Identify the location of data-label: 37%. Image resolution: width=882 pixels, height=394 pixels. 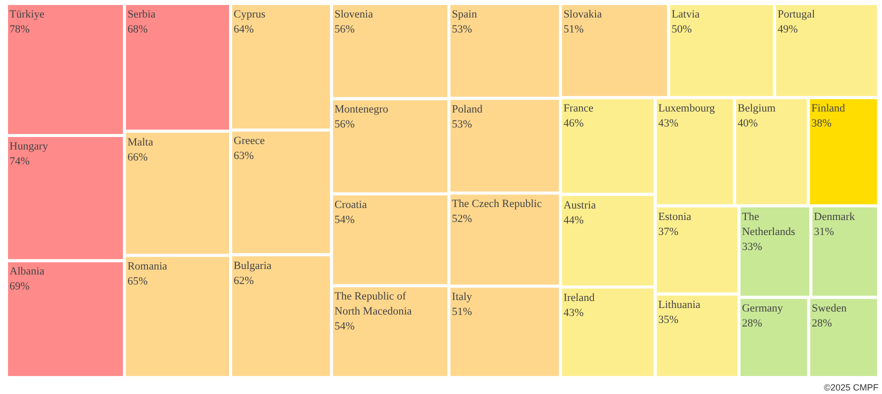
(668, 232).